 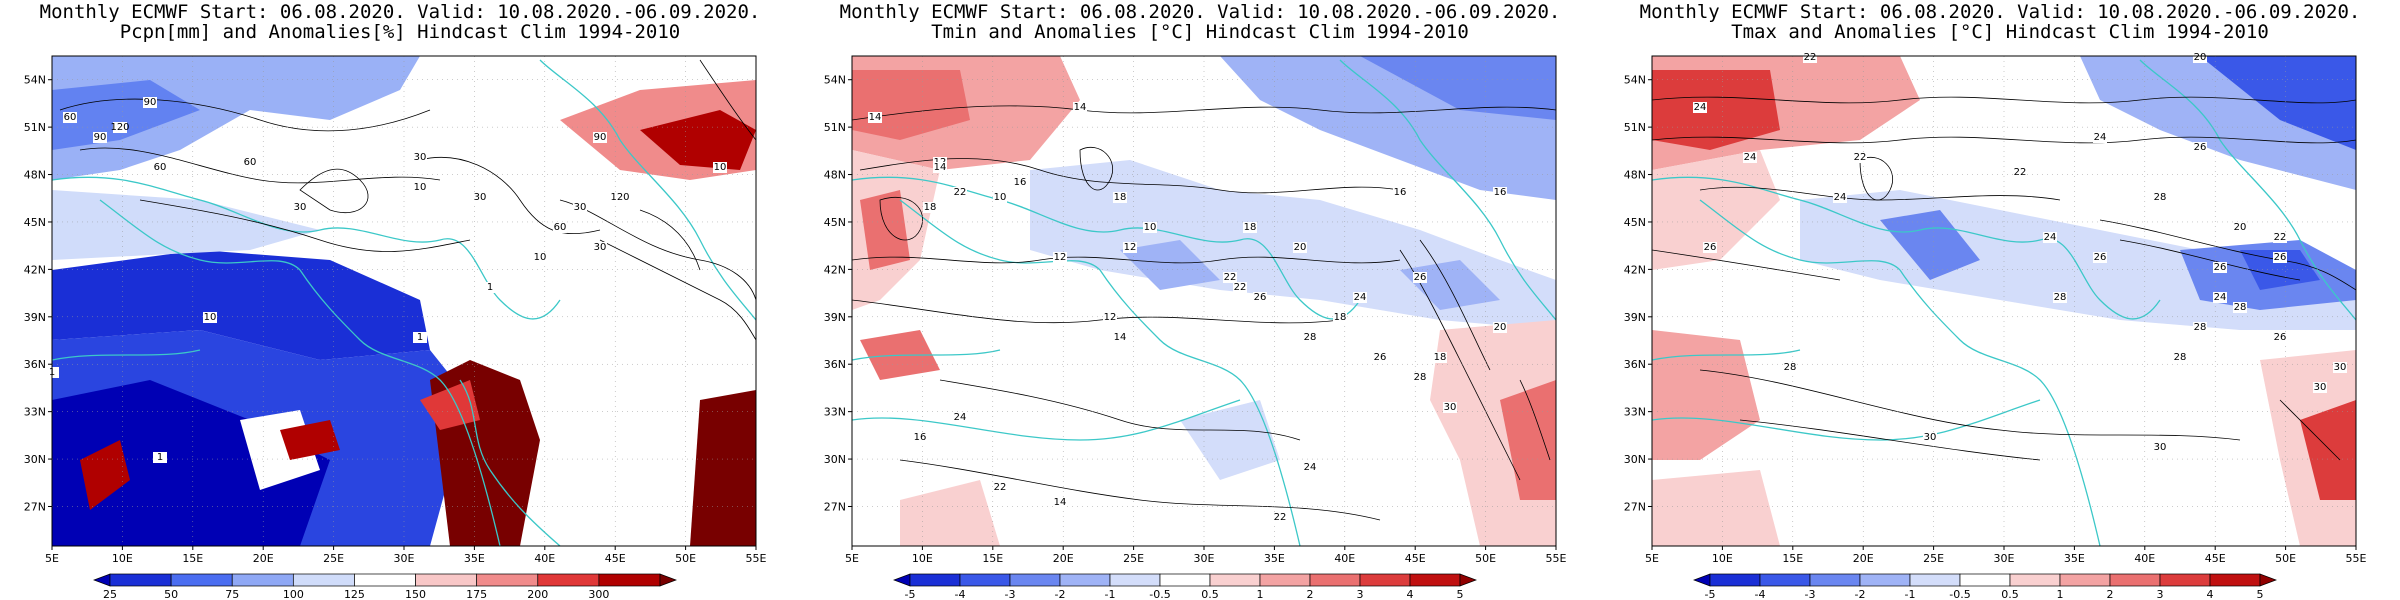 I want to click on lat-tick-label: 51N, so click(x=35, y=127).